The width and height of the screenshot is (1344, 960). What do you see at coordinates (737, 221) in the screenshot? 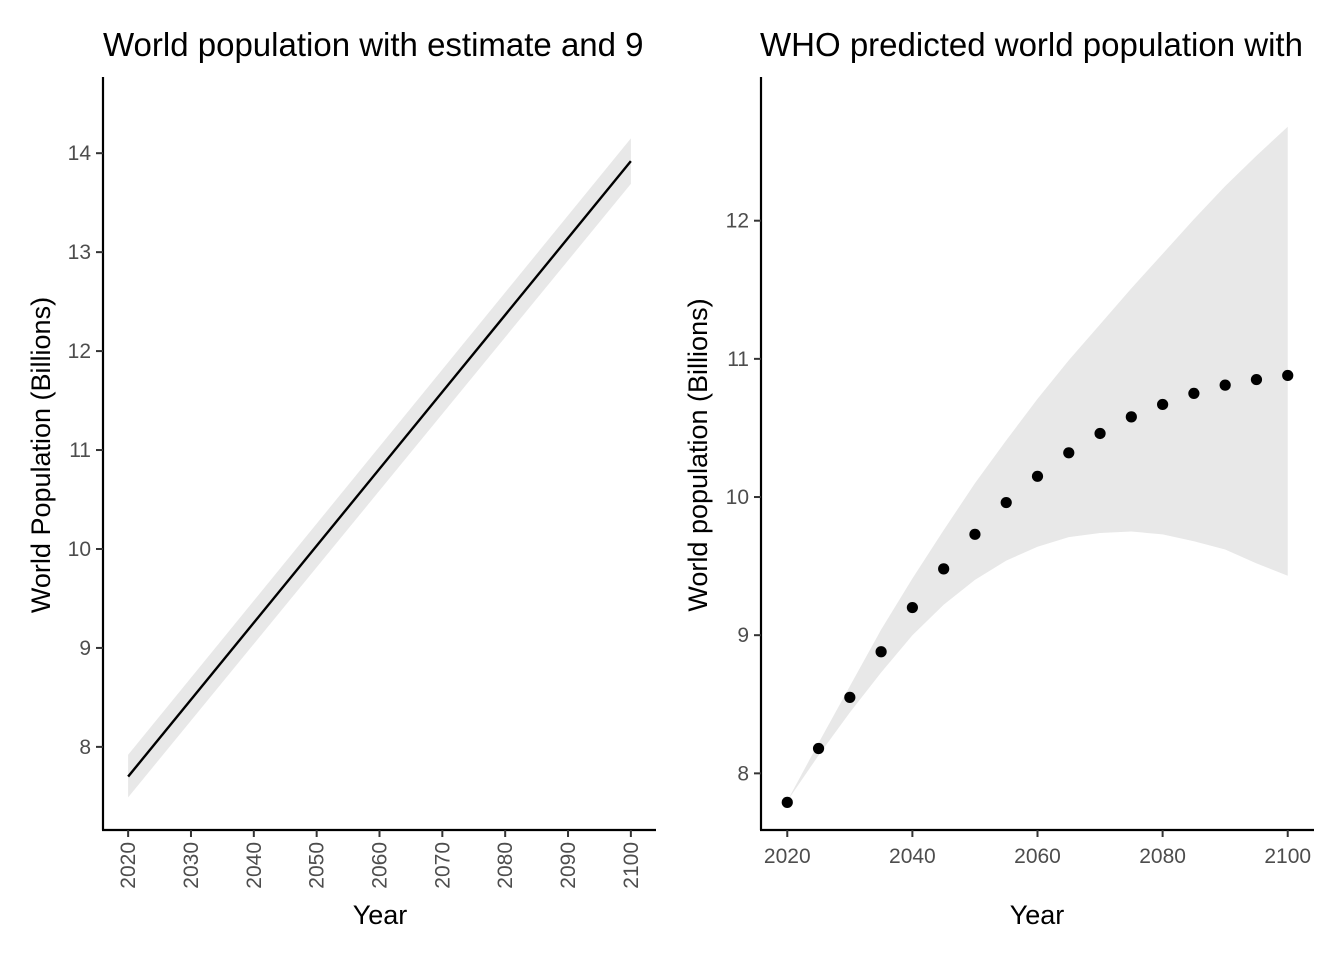
I see `right-y-tick-label: 12` at bounding box center [737, 221].